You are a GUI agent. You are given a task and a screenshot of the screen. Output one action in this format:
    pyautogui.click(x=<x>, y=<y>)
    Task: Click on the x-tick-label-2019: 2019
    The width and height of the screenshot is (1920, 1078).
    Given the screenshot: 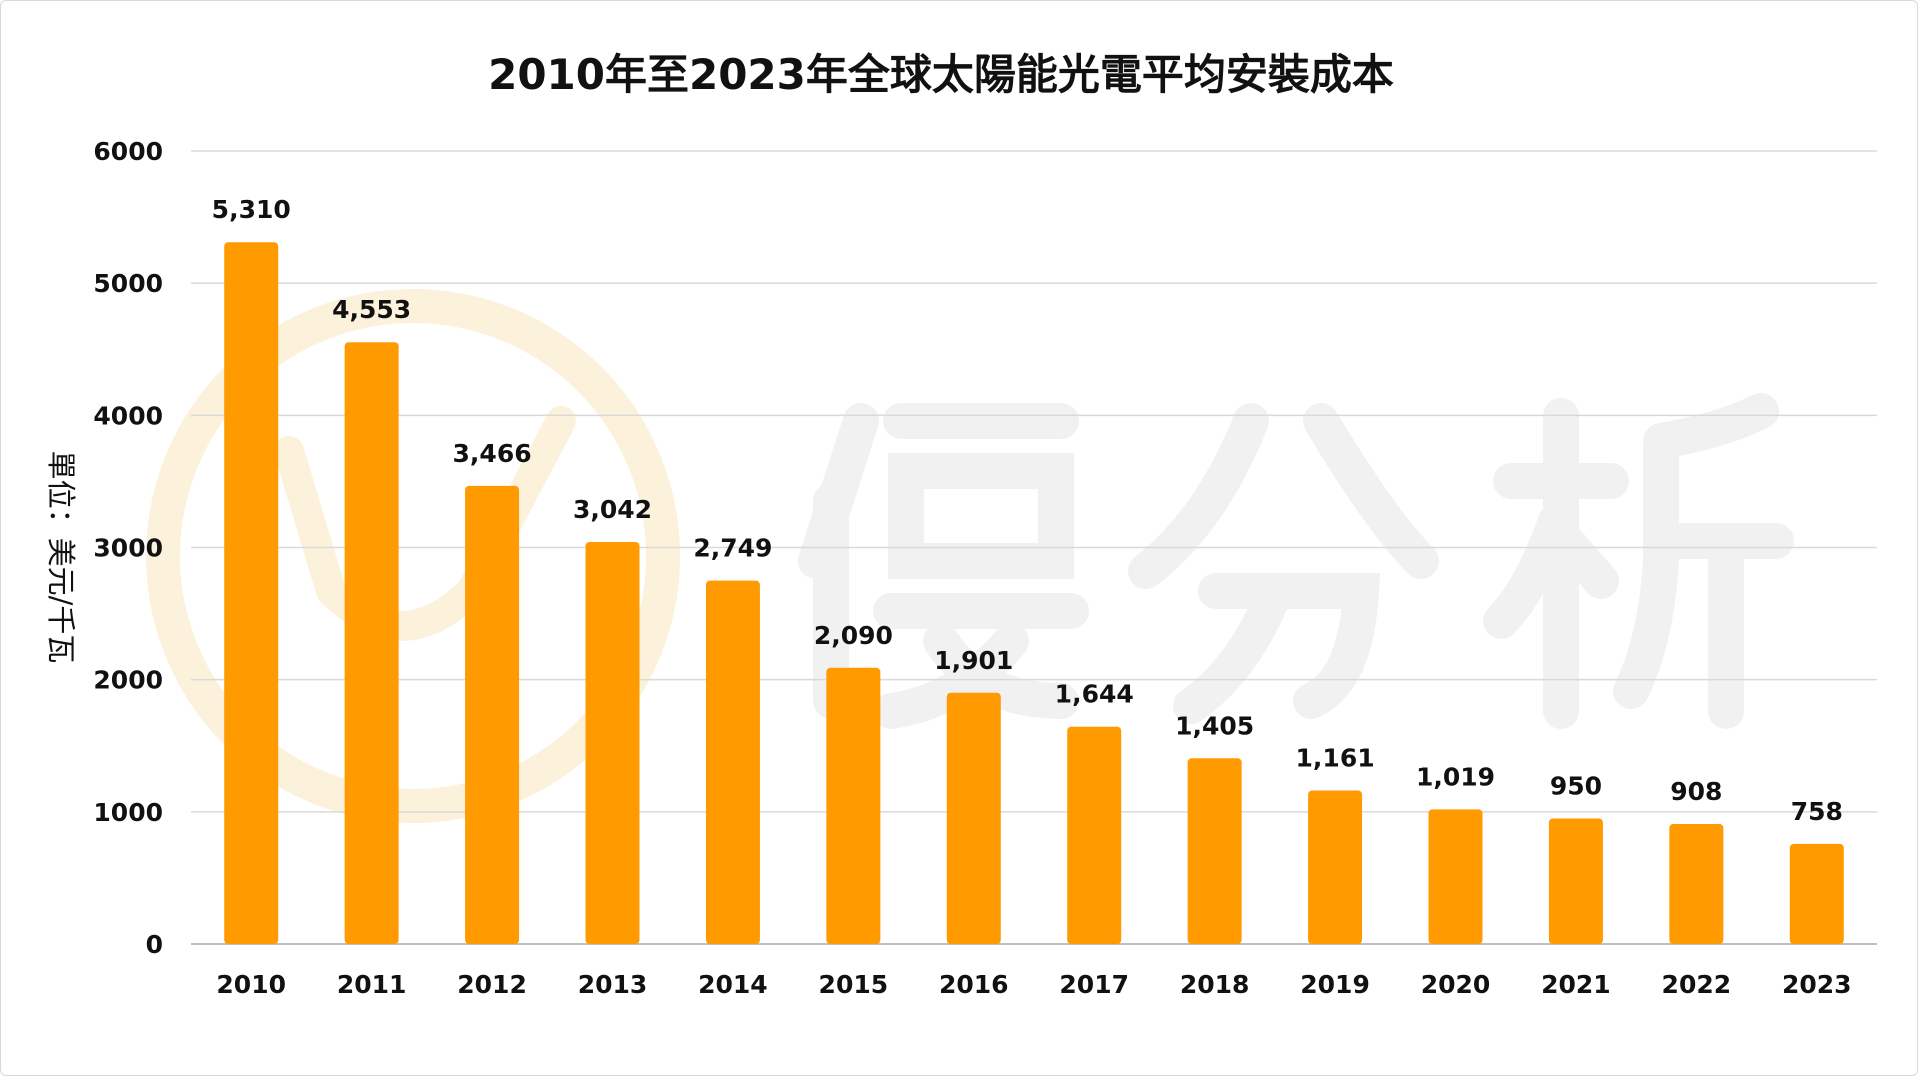 What is the action you would take?
    pyautogui.click(x=1335, y=984)
    